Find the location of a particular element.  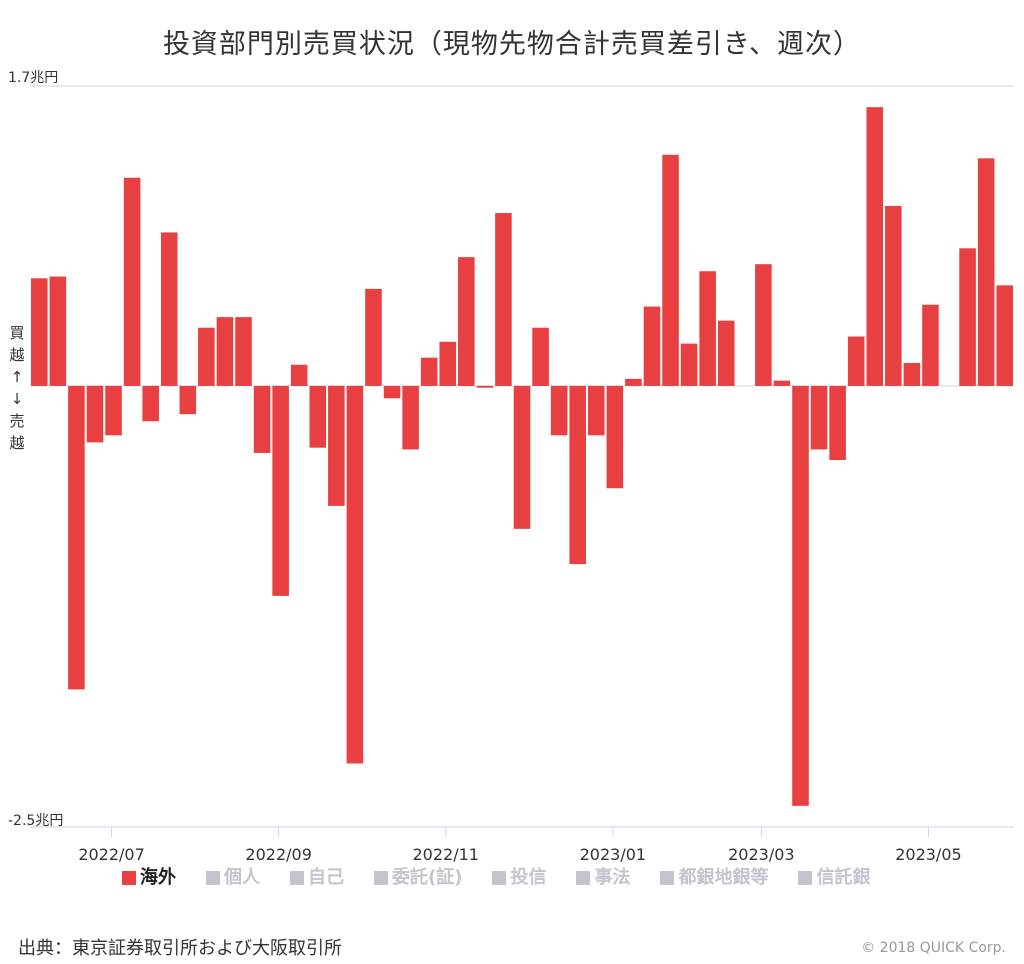

y-axis-label-sell: 越 is located at coordinates (16, 443).